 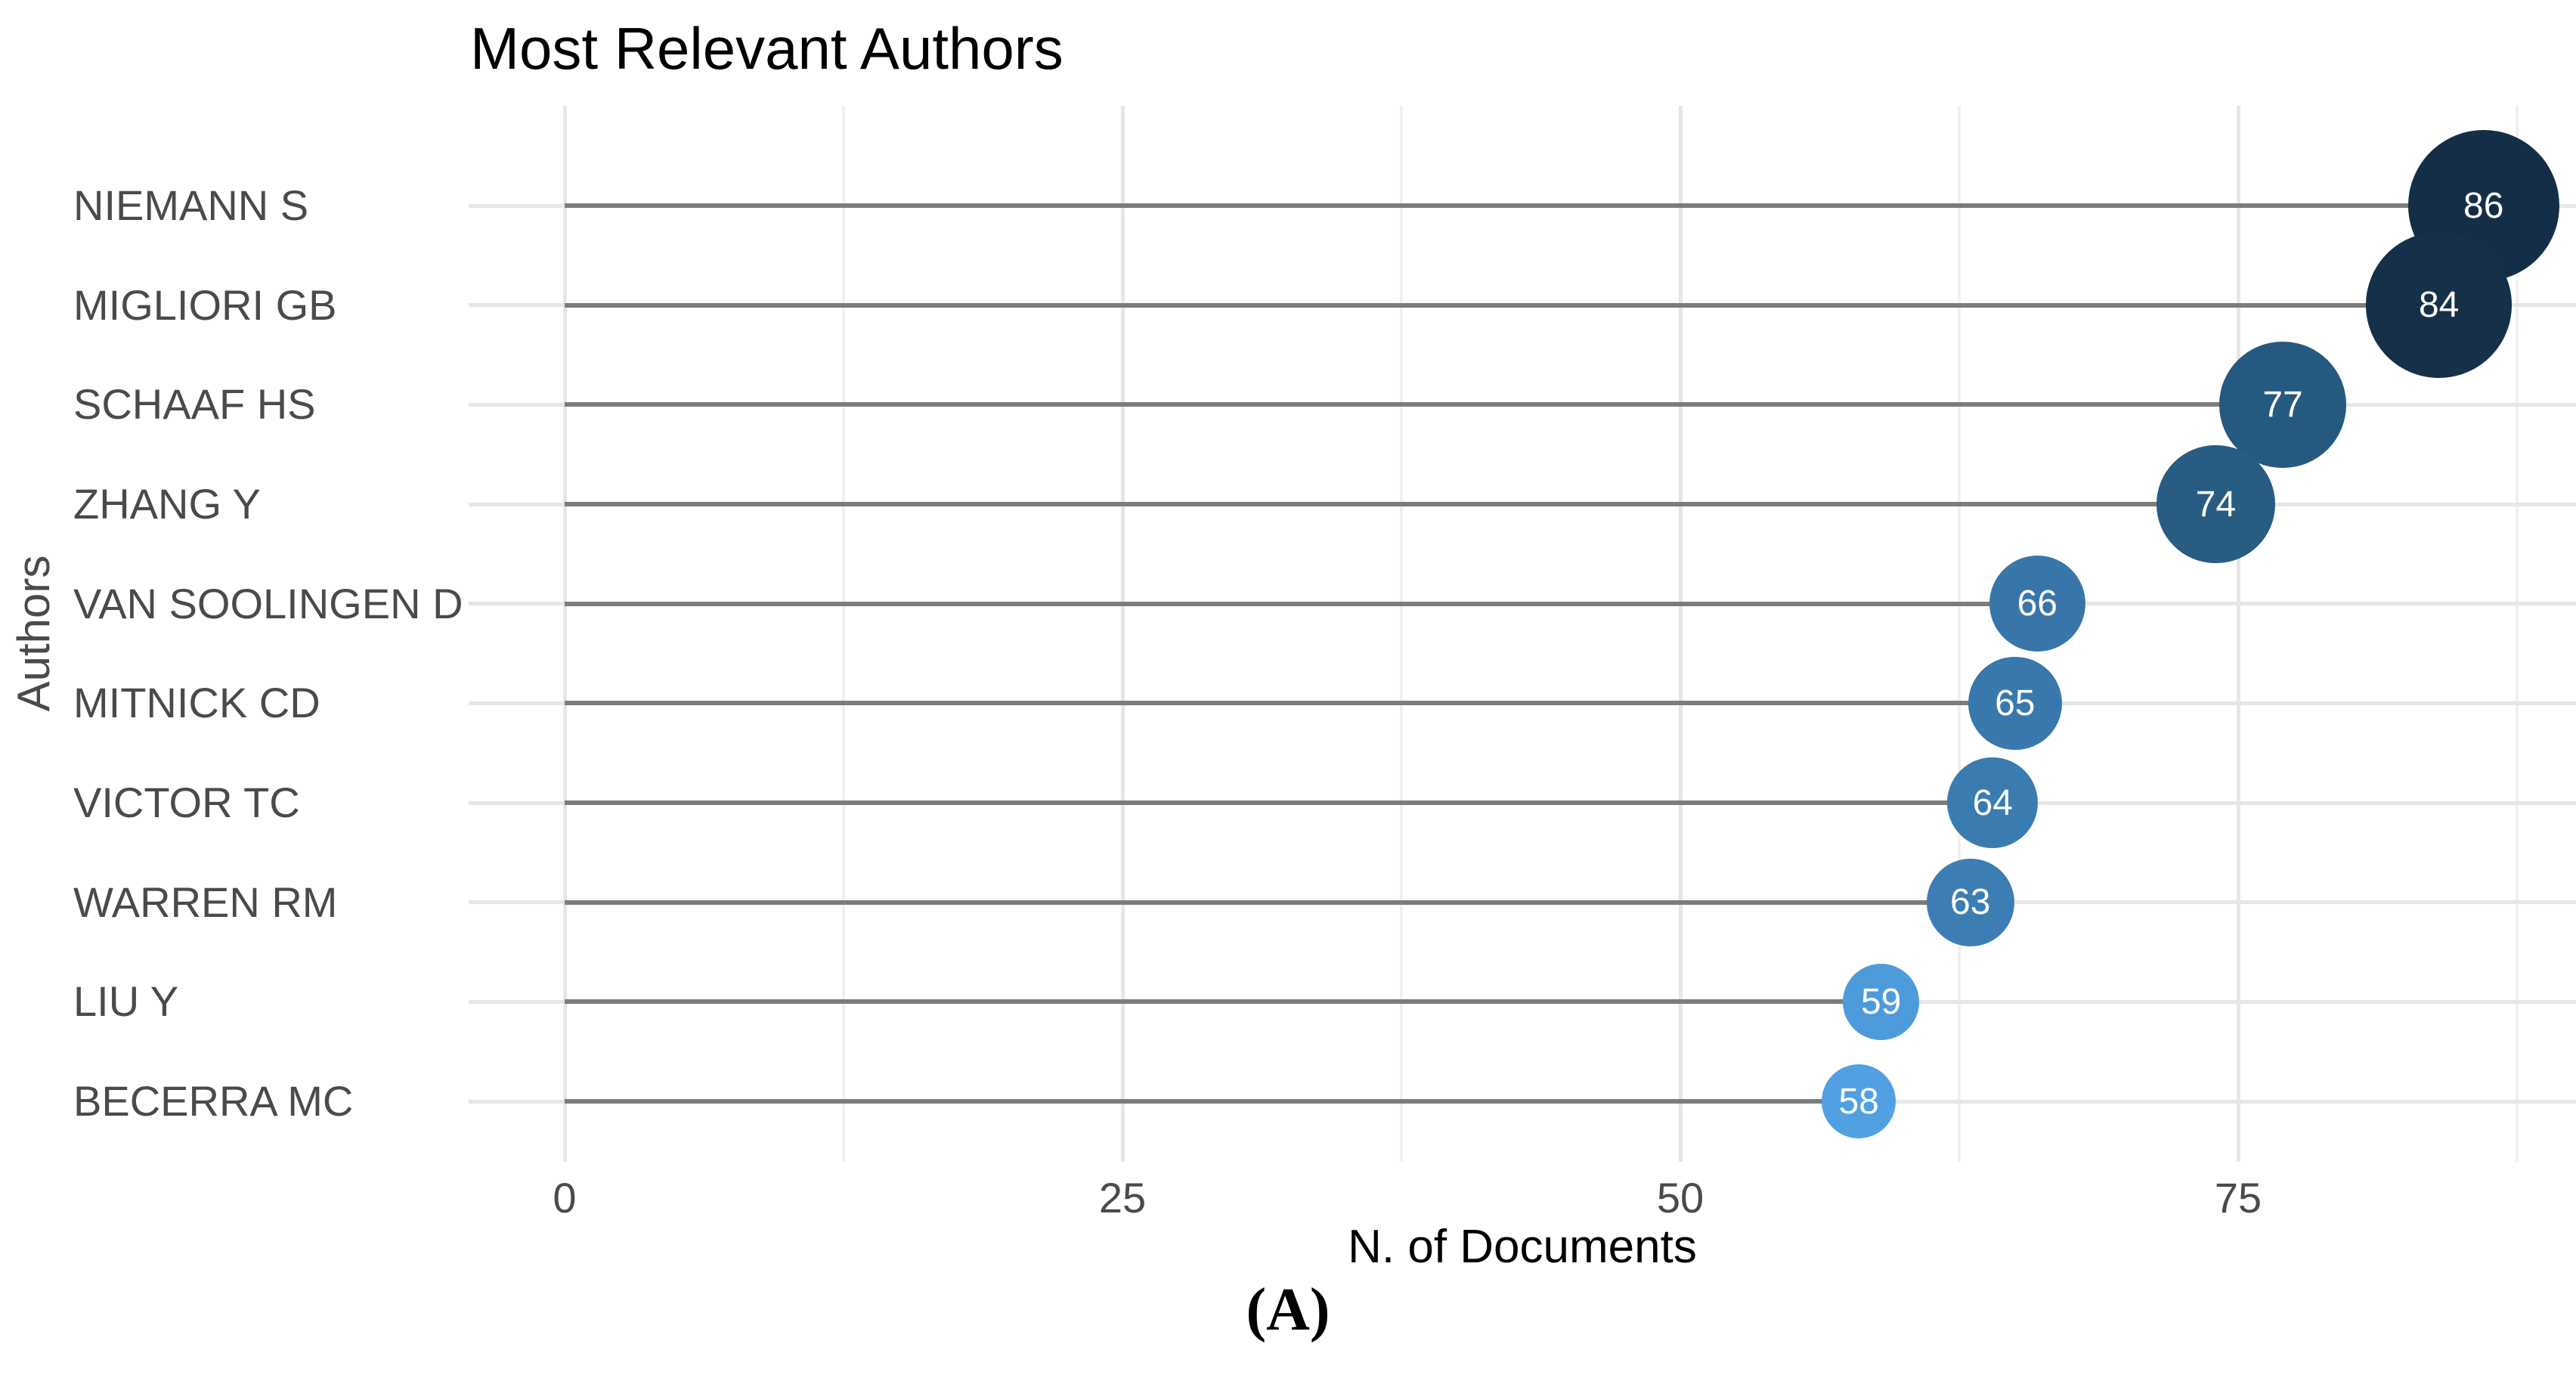 What do you see at coordinates (191, 205) in the screenshot?
I see `author-label: NIEMANN S` at bounding box center [191, 205].